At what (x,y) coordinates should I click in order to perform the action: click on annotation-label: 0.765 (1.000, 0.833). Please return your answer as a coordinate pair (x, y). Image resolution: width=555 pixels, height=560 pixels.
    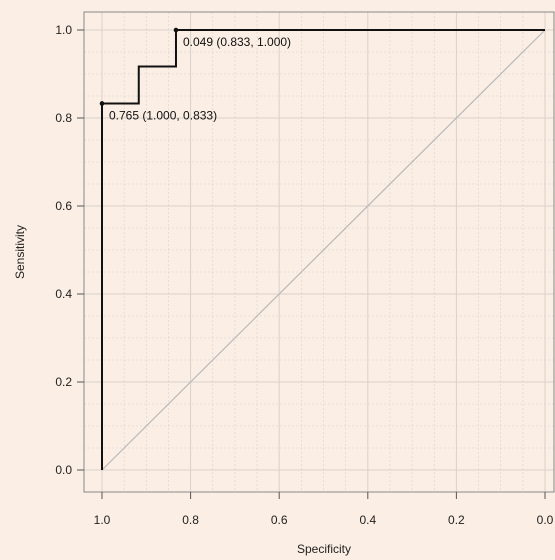
    Looking at the image, I should click on (163, 115).